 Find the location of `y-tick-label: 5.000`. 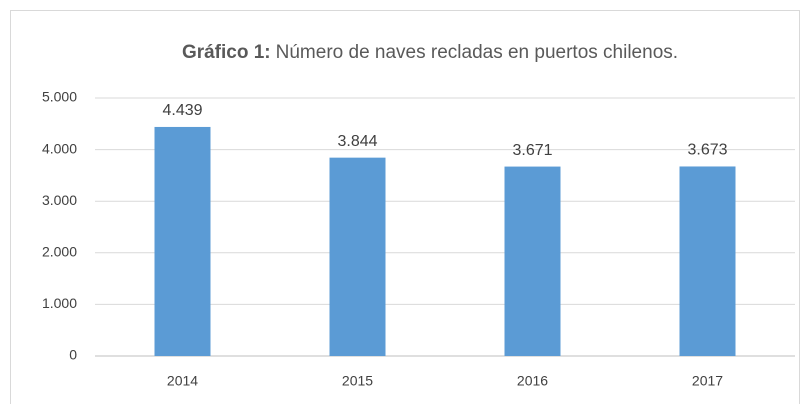

y-tick-label: 5.000 is located at coordinates (59, 97).